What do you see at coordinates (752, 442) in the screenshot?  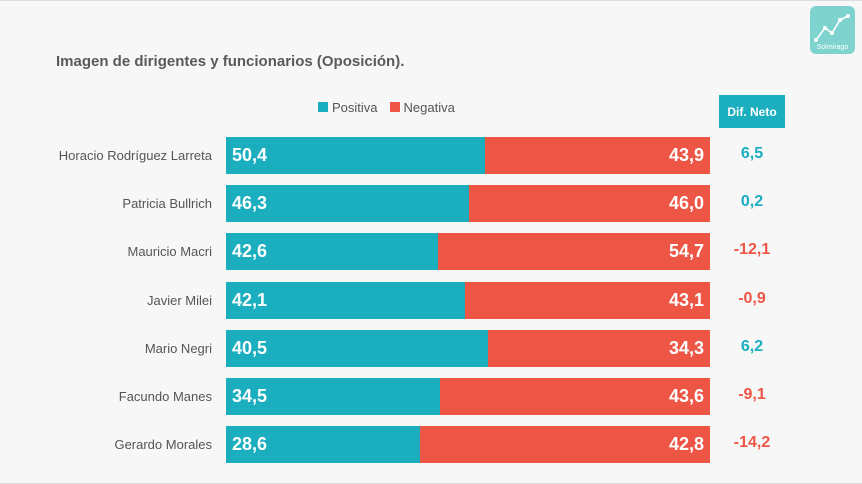 I see `dif-neto-value: -14,2` at bounding box center [752, 442].